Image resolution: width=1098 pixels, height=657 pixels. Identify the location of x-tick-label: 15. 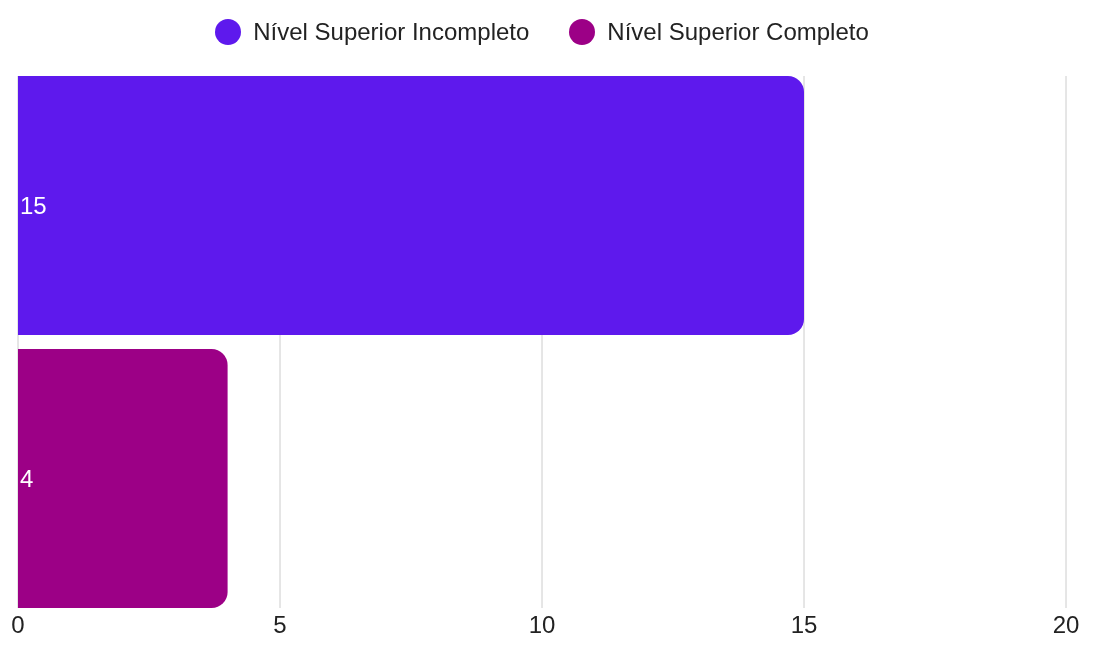
(804, 625).